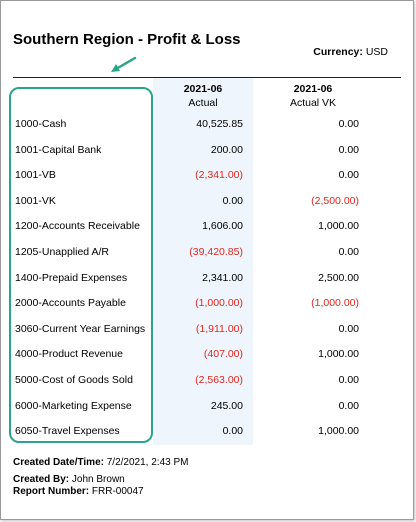  What do you see at coordinates (219, 175) in the screenshot?
I see `actual-value: (2,341.00)` at bounding box center [219, 175].